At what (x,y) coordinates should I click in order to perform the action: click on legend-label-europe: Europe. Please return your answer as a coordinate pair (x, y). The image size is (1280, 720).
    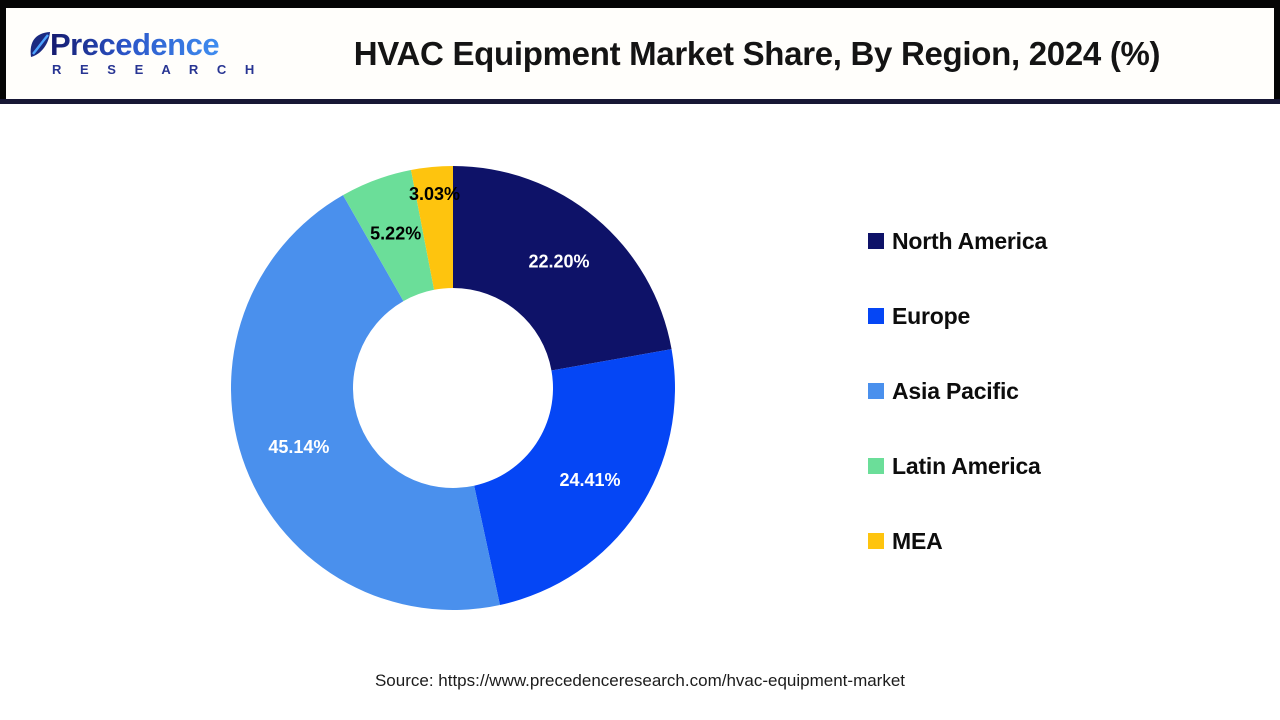
    Looking at the image, I should click on (931, 315).